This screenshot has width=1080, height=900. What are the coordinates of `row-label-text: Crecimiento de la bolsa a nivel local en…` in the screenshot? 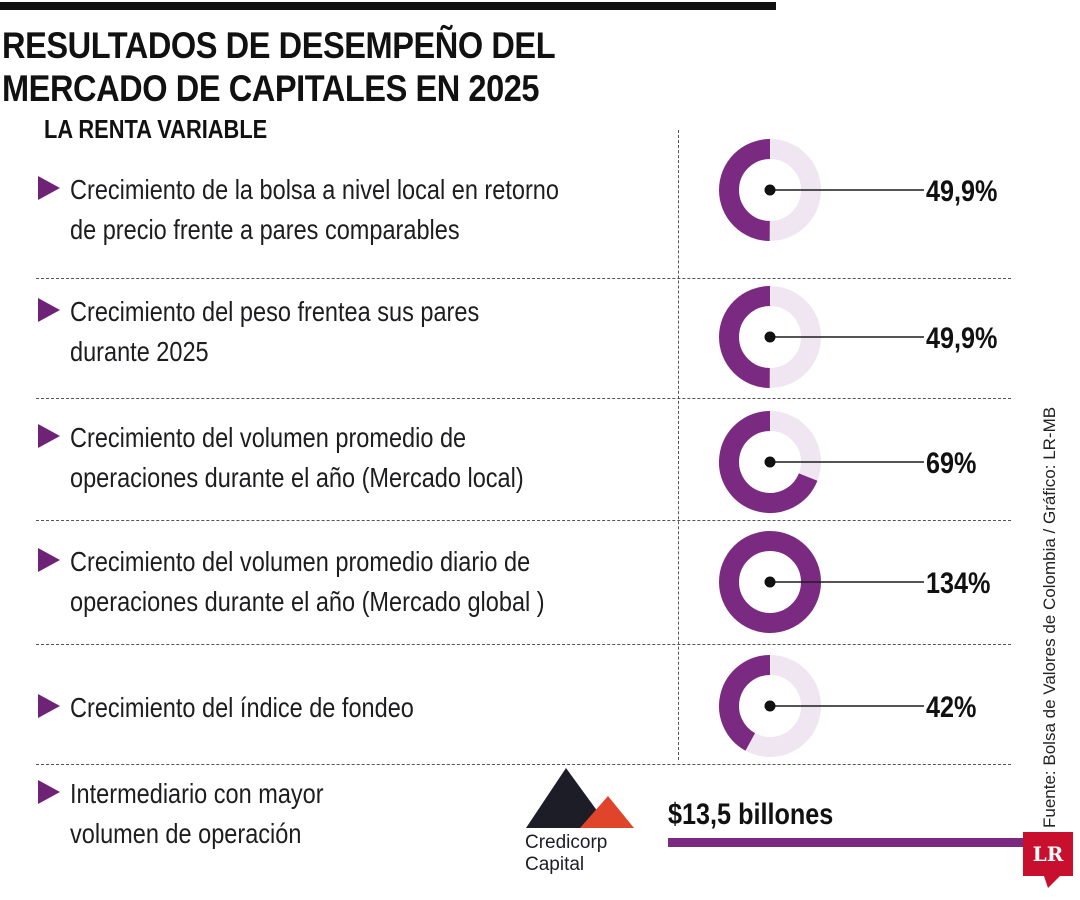 It's located at (314, 209).